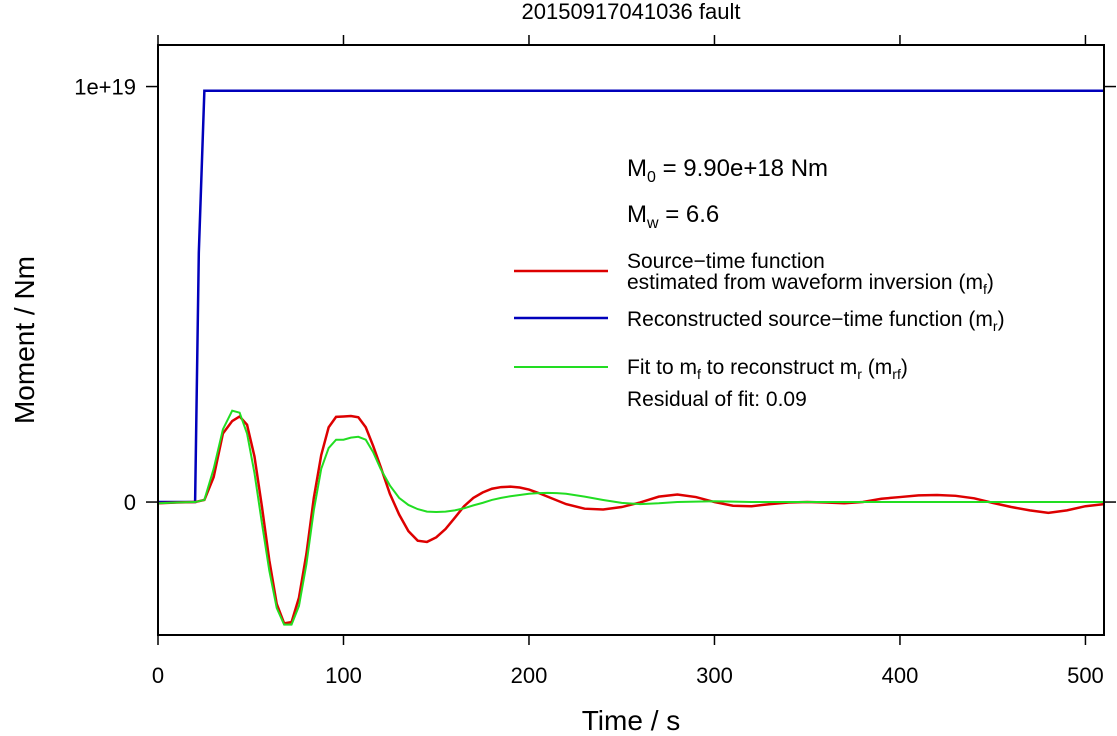 Image resolution: width=1117 pixels, height=736 pixels. I want to click on chart-title: 20150917041036 fault, so click(631, 12).